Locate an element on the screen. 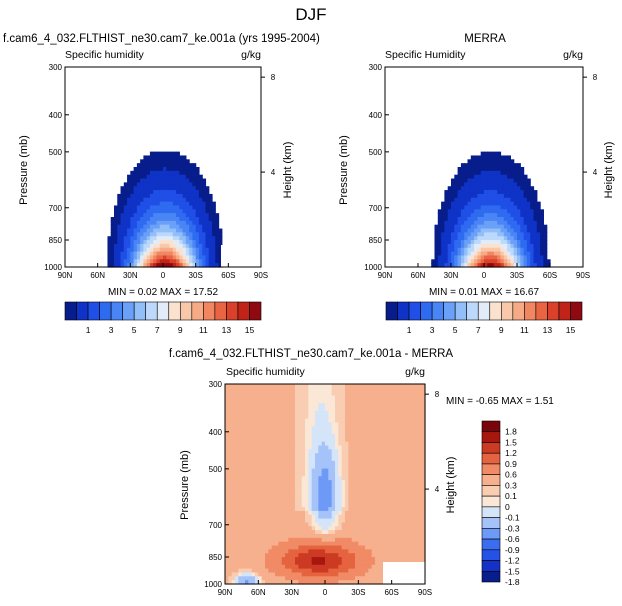 The height and width of the screenshot is (606, 622). panel-model-plot is located at coordinates (184, 209).